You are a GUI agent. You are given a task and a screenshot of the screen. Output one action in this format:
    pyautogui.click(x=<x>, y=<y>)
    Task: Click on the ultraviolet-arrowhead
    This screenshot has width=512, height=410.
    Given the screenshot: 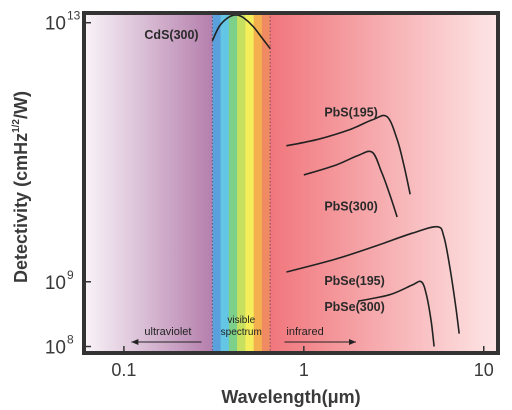 What is the action you would take?
    pyautogui.click(x=135, y=341)
    